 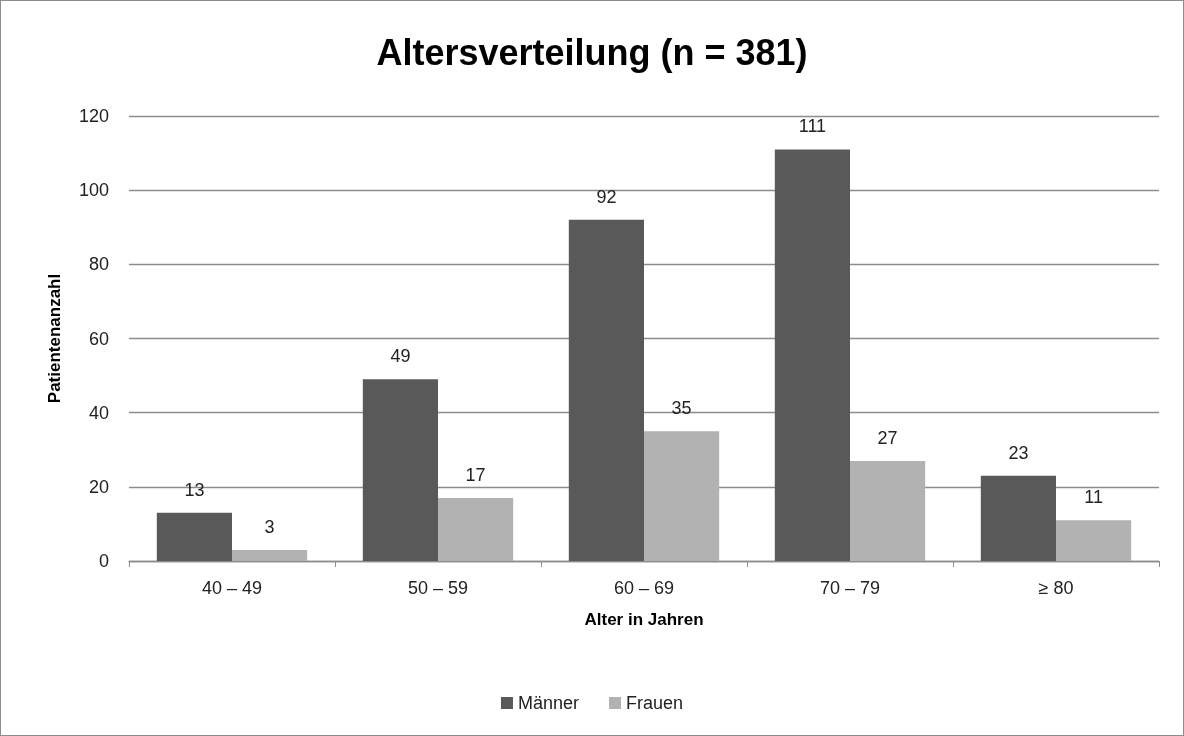 I want to click on data-label: 11, so click(x=1093, y=497).